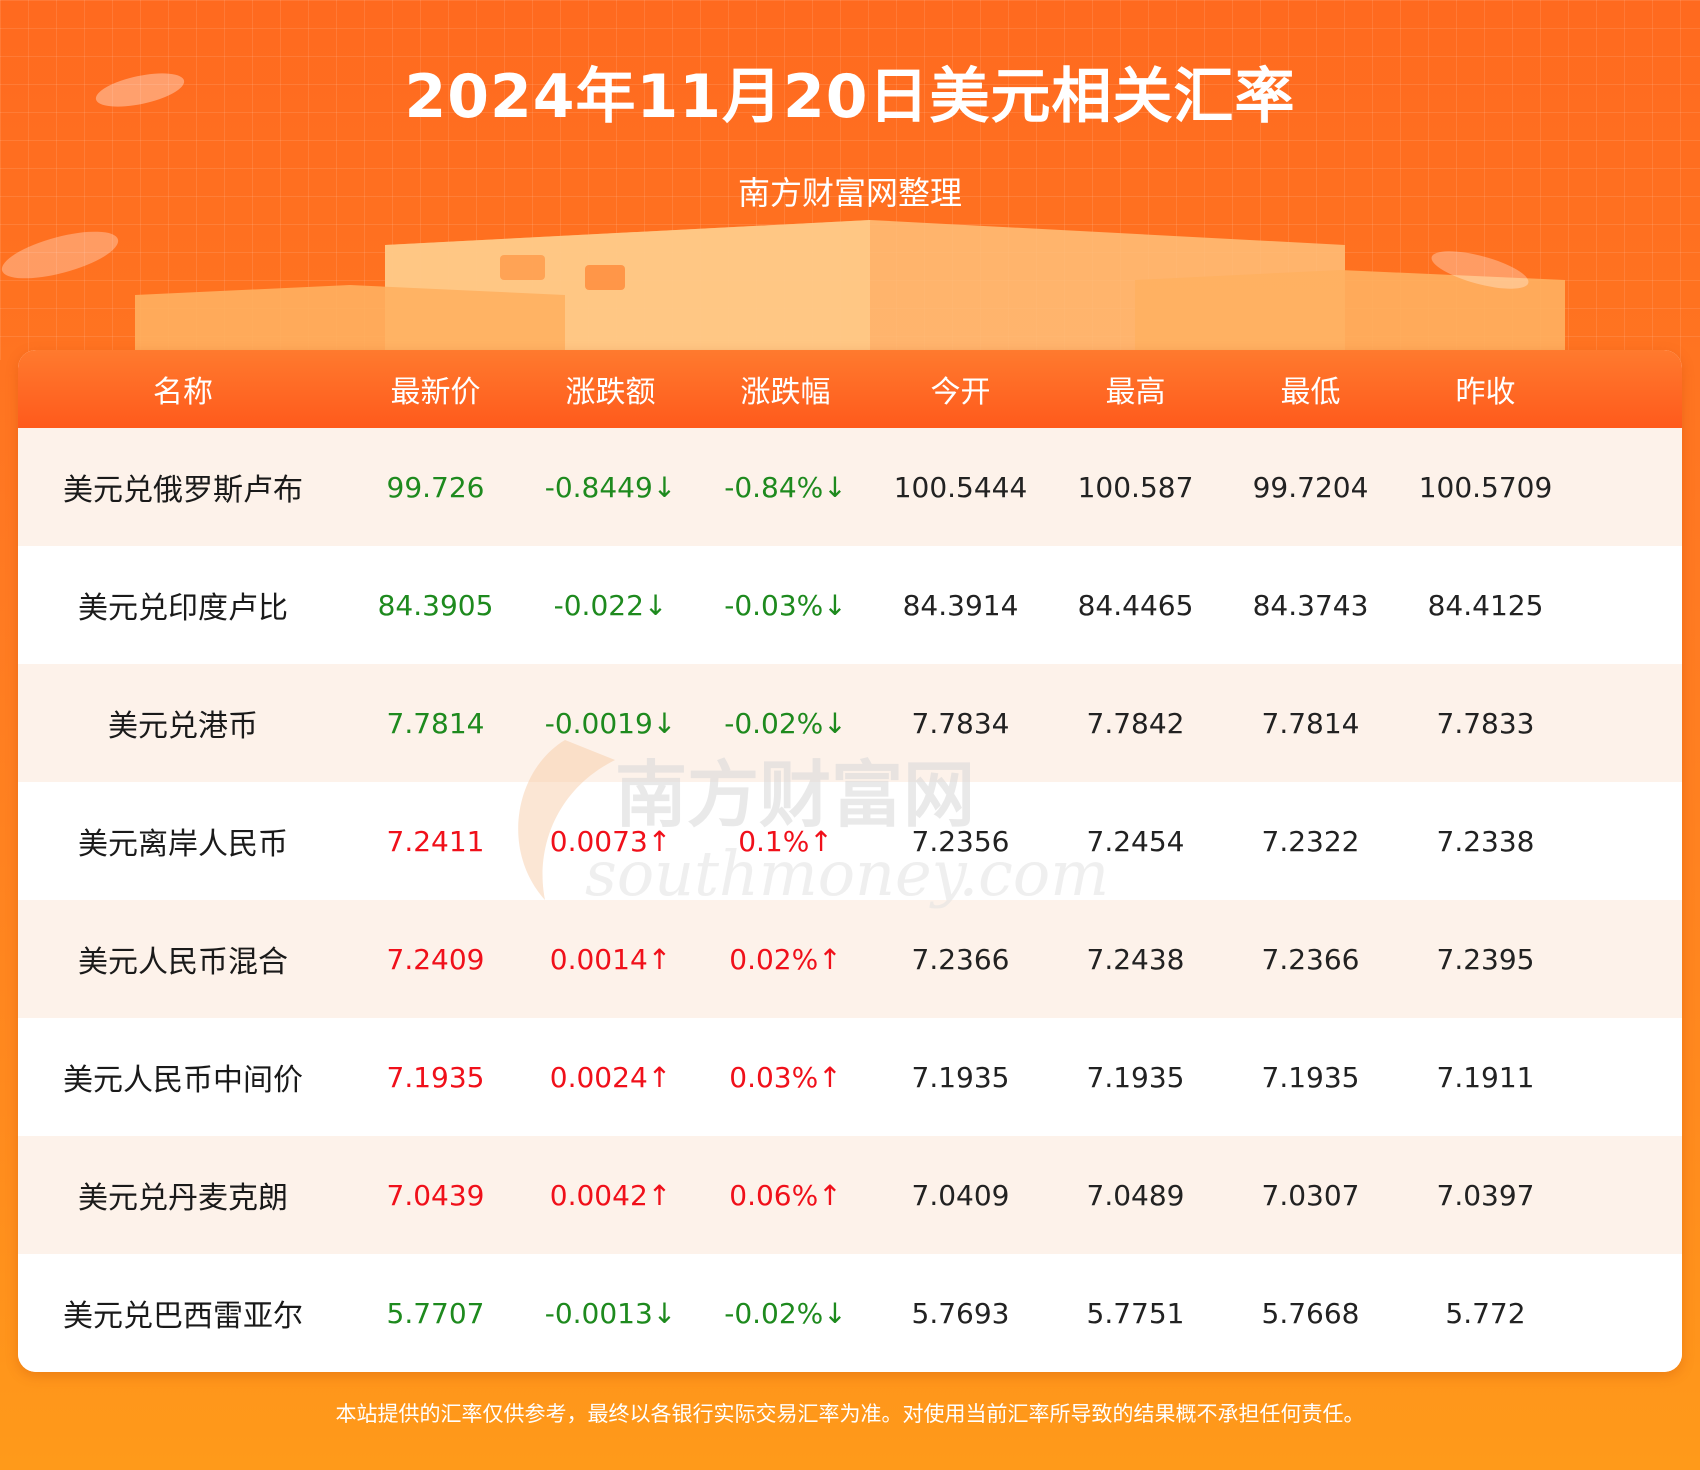  What do you see at coordinates (960, 841) in the screenshot?
I see `open-price: 7.2356` at bounding box center [960, 841].